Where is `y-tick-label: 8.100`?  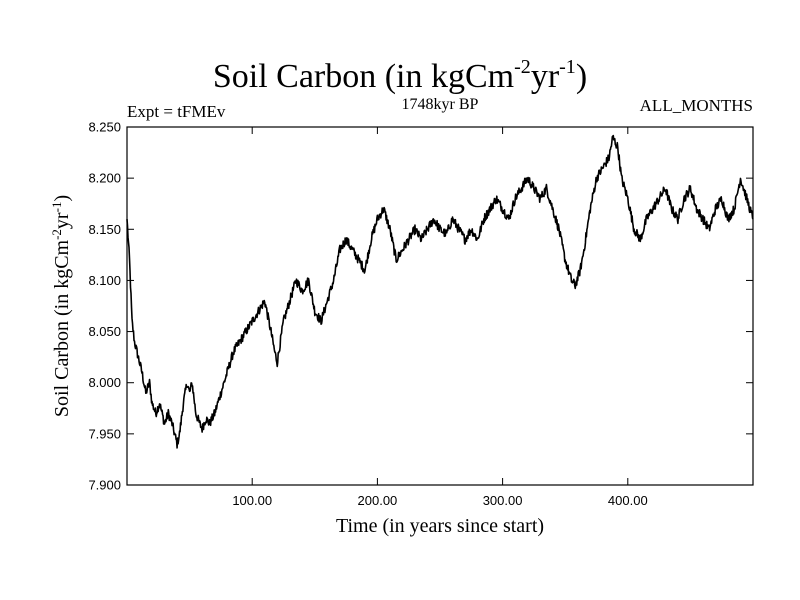
y-tick-label: 8.100 is located at coordinates (104, 280).